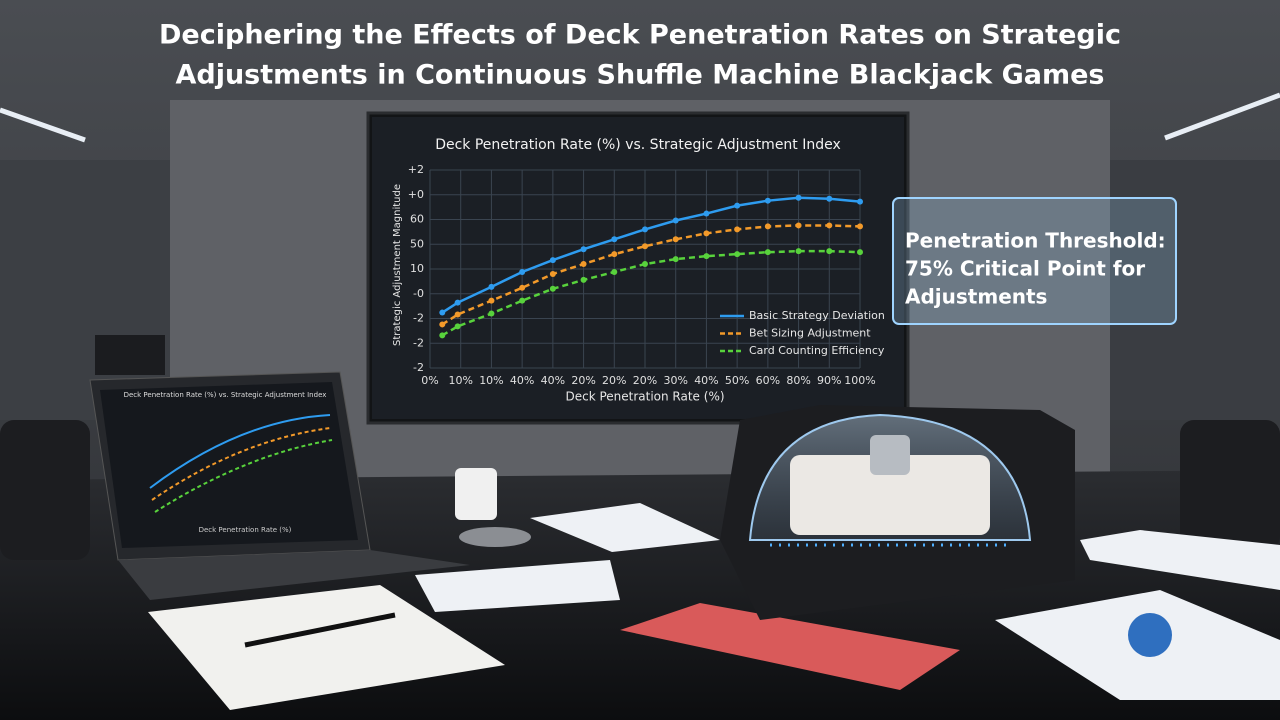 Image resolution: width=1280 pixels, height=720 pixels. What do you see at coordinates (1025, 269) in the screenshot?
I see `callout-text: 75% Critical Point for` at bounding box center [1025, 269].